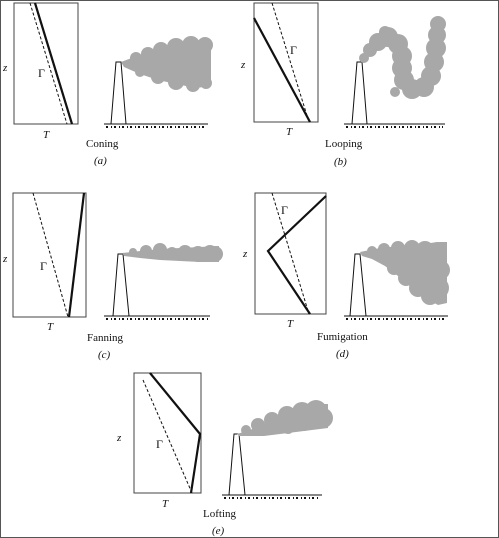  Describe the element at coordinates (346, 276) in the screenshot. I see `panel-fumigation: Γ z T Fumigation (d)` at that location.